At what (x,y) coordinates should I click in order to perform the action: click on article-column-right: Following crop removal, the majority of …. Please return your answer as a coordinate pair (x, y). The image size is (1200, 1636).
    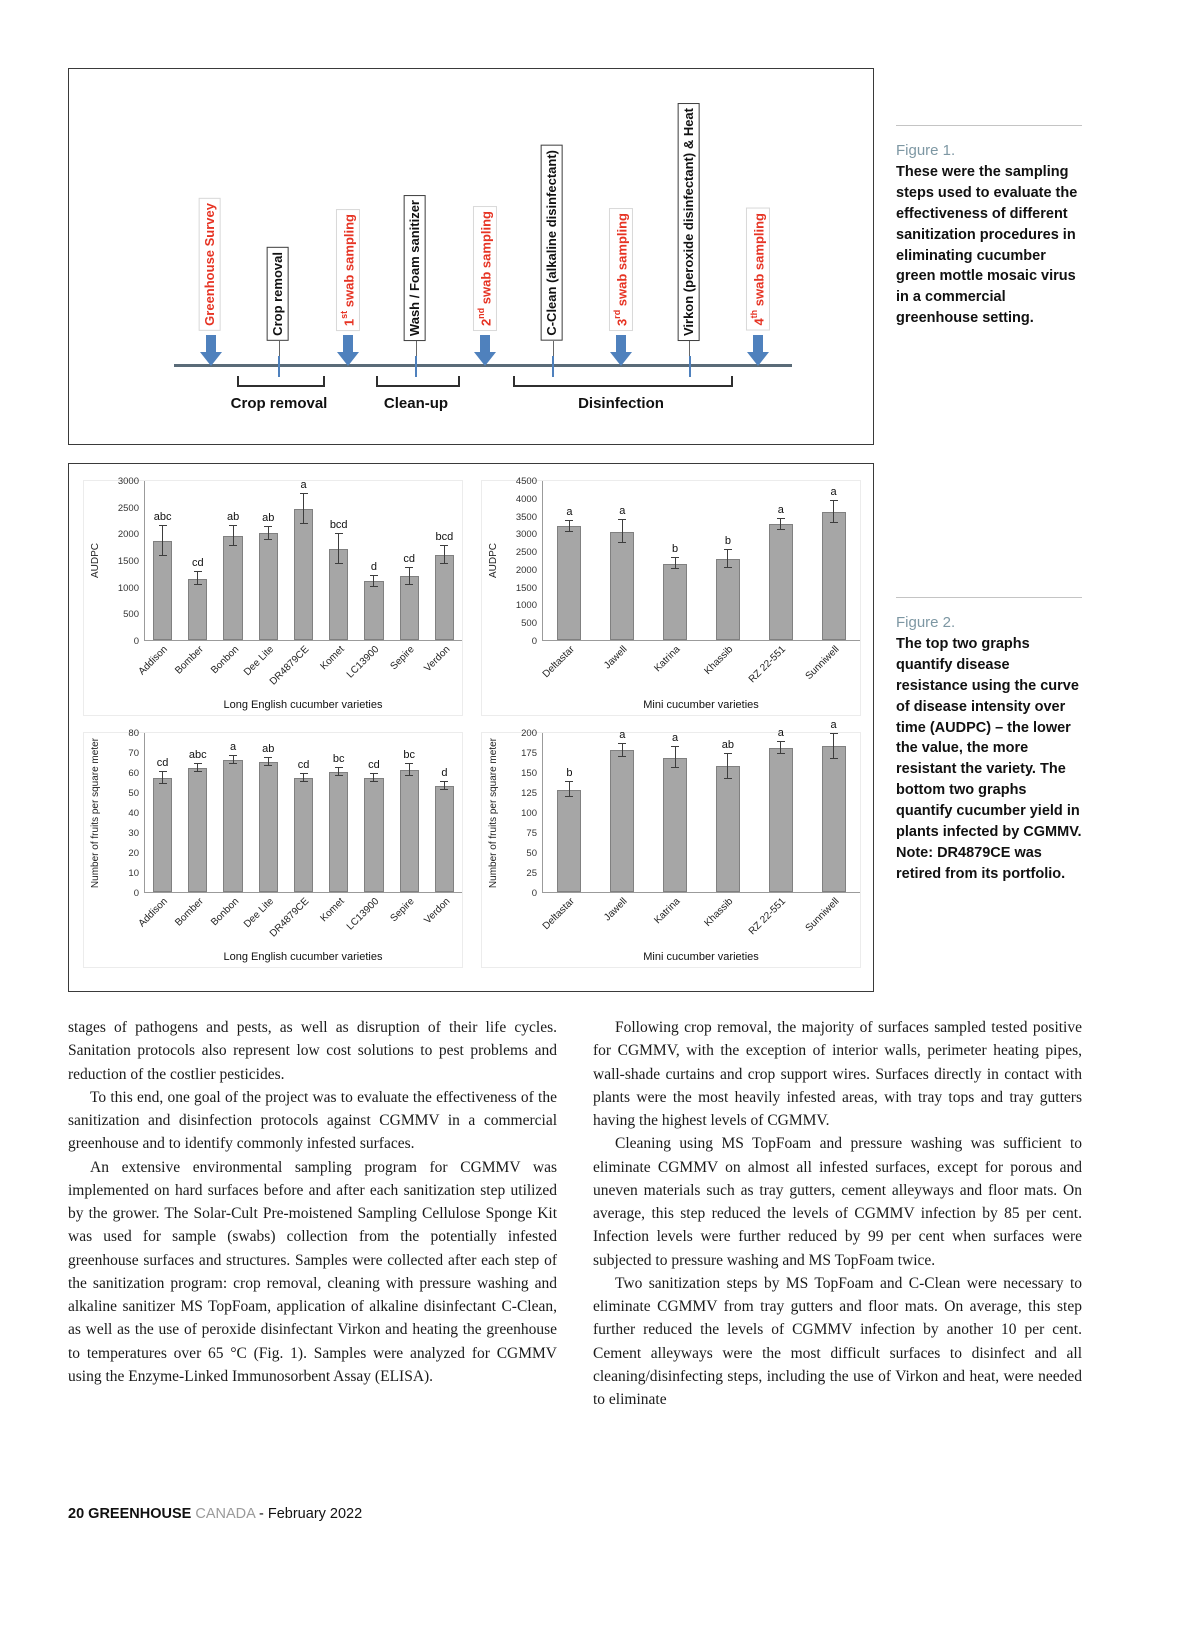
    Looking at the image, I should click on (837, 1213).